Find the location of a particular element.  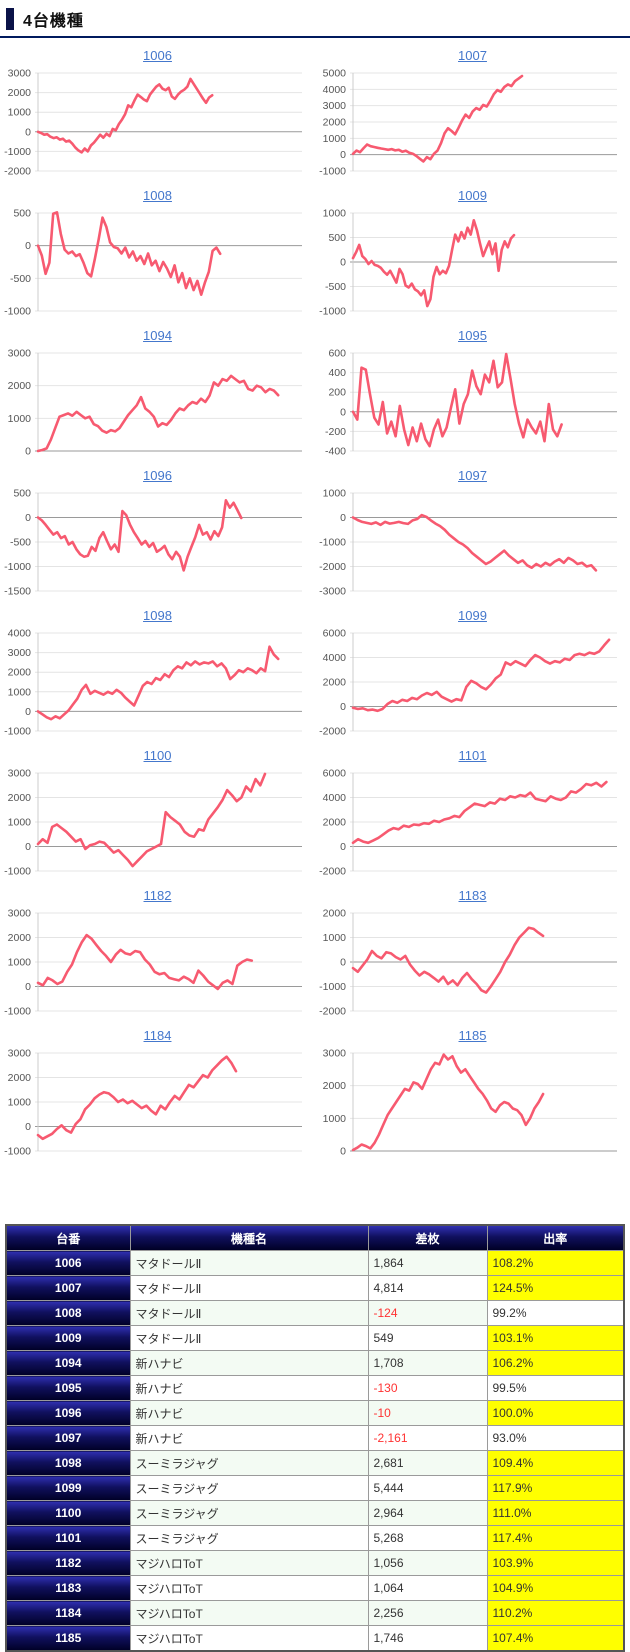

machine-no: 1098 is located at coordinates (68, 1463).